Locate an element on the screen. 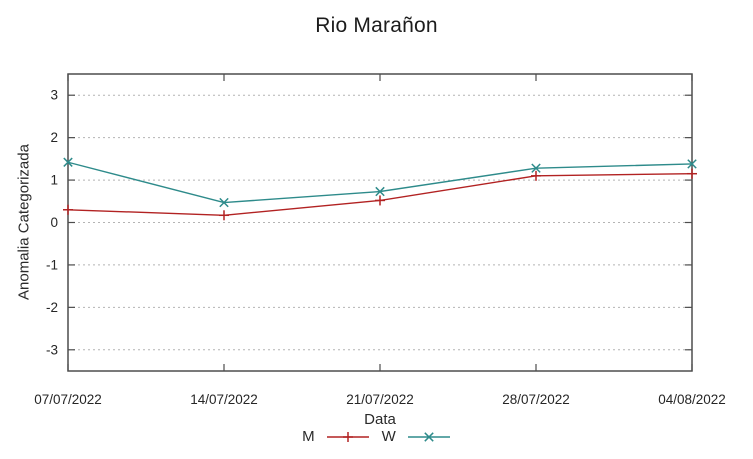  svg-text: -1 is located at coordinates (52, 264).